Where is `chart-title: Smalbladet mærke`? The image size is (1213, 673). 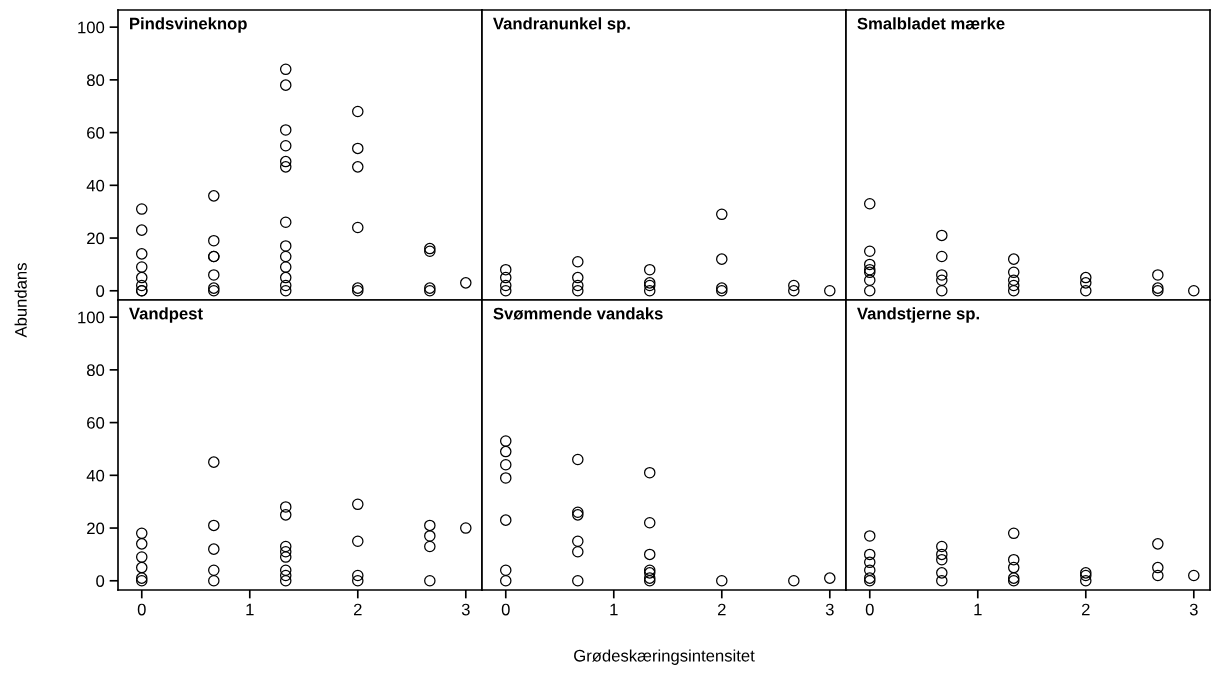 chart-title: Smalbladet mærke is located at coordinates (931, 23).